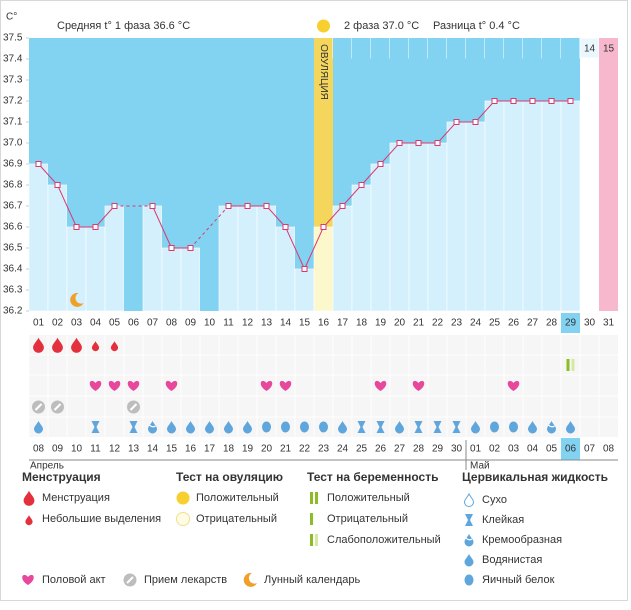  I want to click on legend-label: Кремообразная, so click(522, 540).